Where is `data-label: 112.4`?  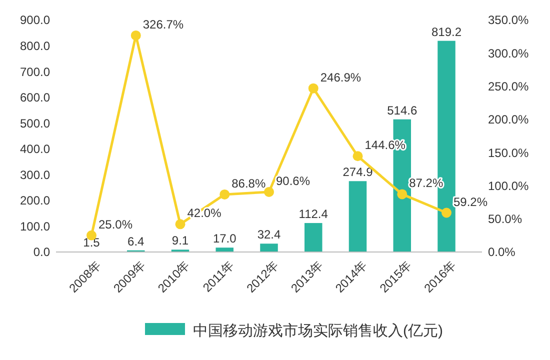
data-label: 112.4 is located at coordinates (313, 214).